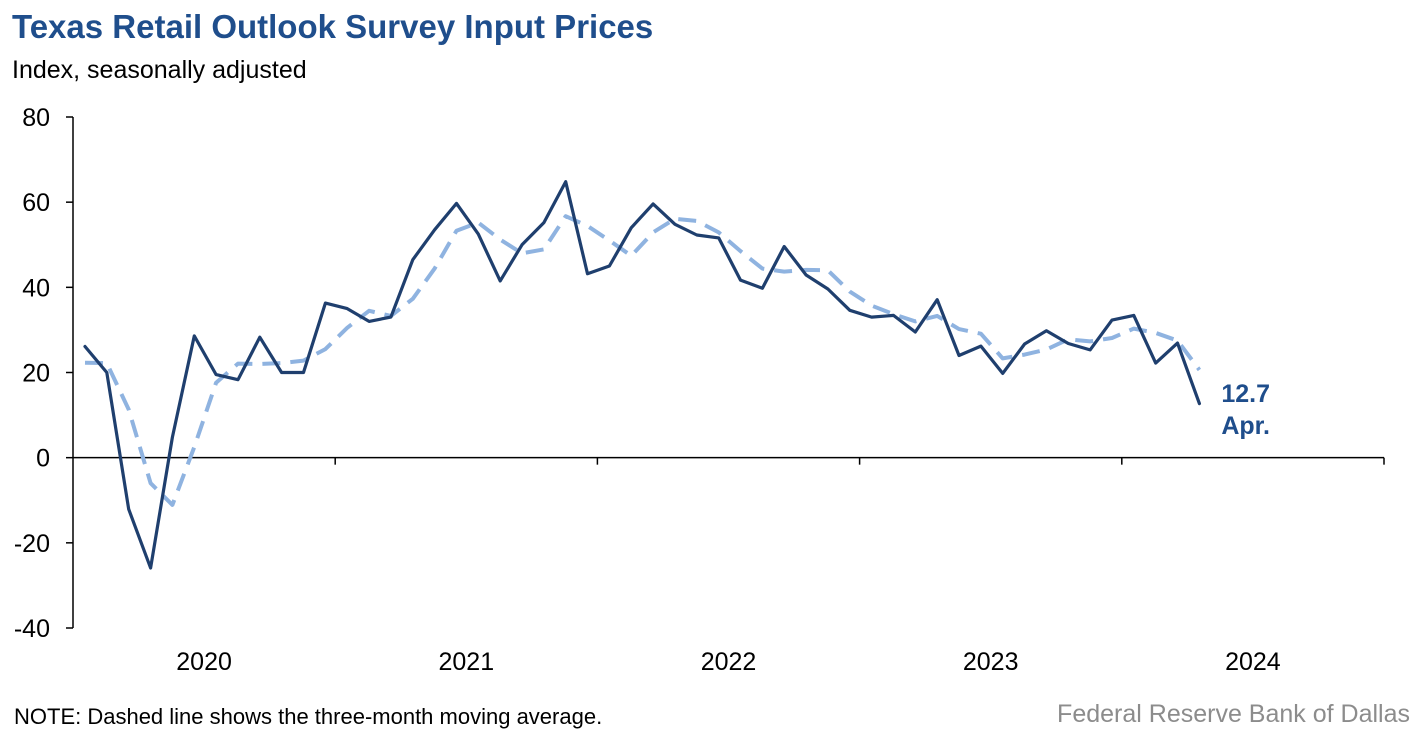 The height and width of the screenshot is (738, 1422). What do you see at coordinates (991, 662) in the screenshot?
I see `x-tick-label: 2023` at bounding box center [991, 662].